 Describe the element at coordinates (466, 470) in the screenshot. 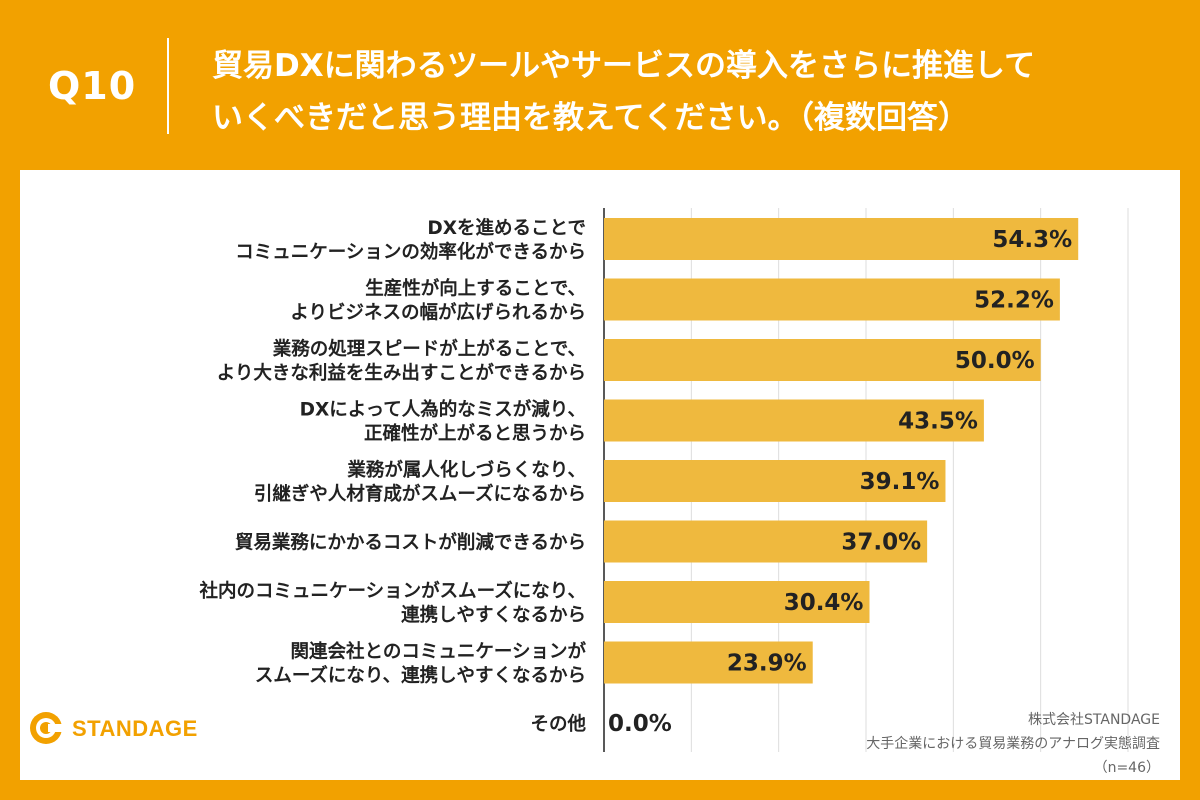

I see `category-label: 業務が属人化しづらくなり、` at that location.